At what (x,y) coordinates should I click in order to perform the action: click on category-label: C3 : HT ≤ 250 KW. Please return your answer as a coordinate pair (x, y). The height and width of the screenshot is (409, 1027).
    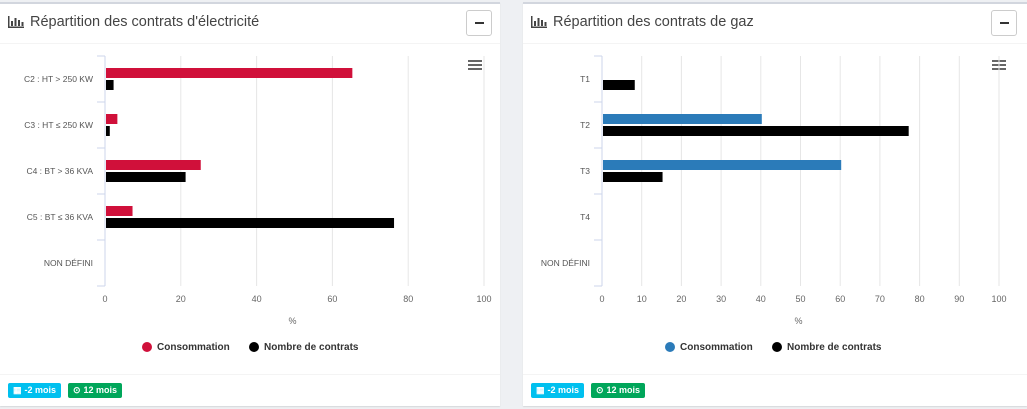
    Looking at the image, I should click on (58, 125).